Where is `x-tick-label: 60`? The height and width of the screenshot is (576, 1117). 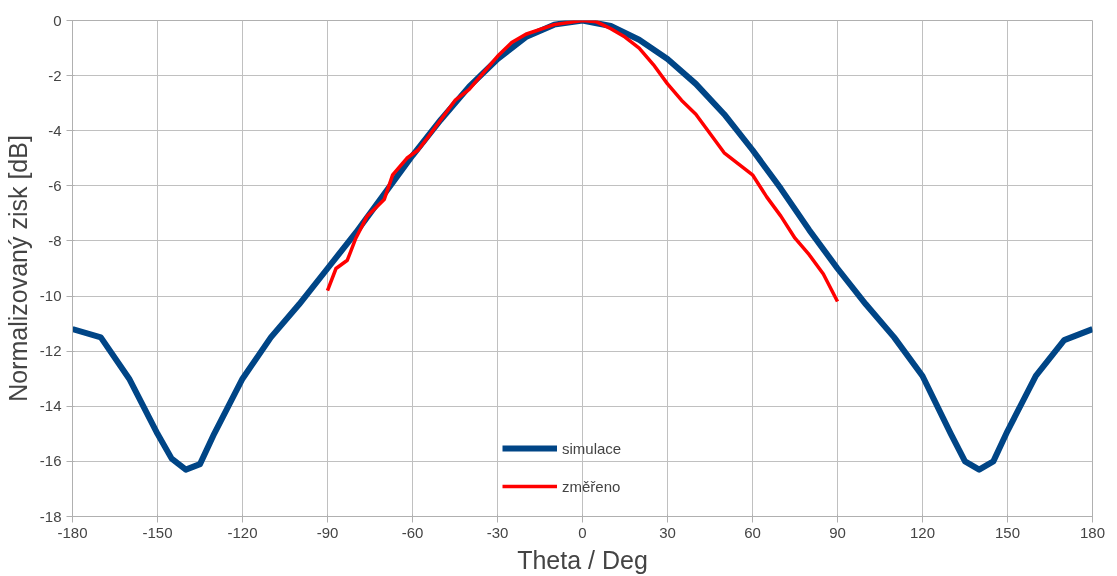 x-tick-label: 60 is located at coordinates (752, 532).